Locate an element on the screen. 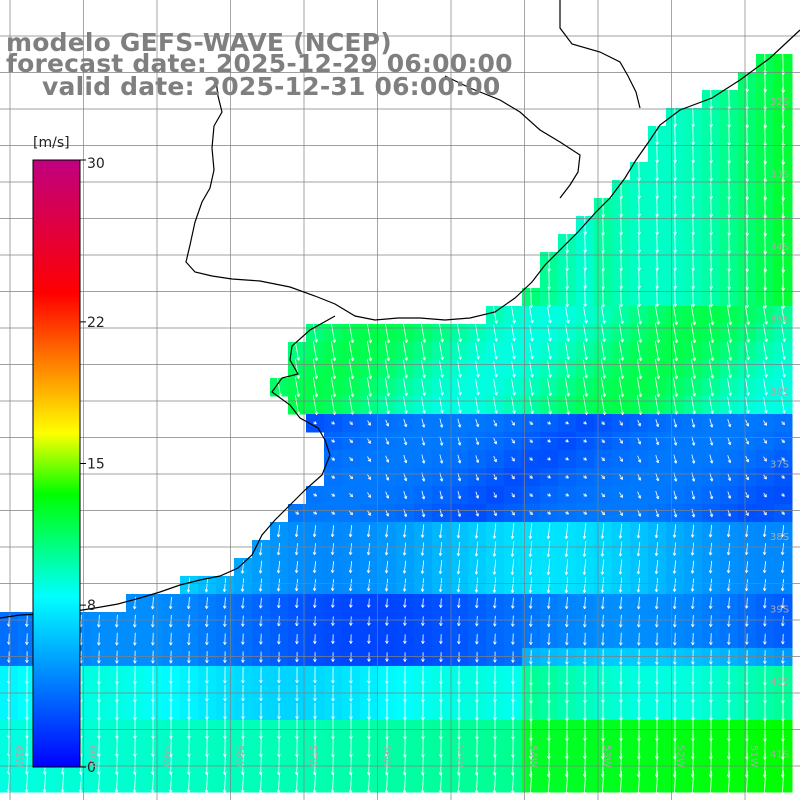 Image resolution: width=800 pixels, height=800 pixels. latitude-label: 41S is located at coordinates (779, 755).